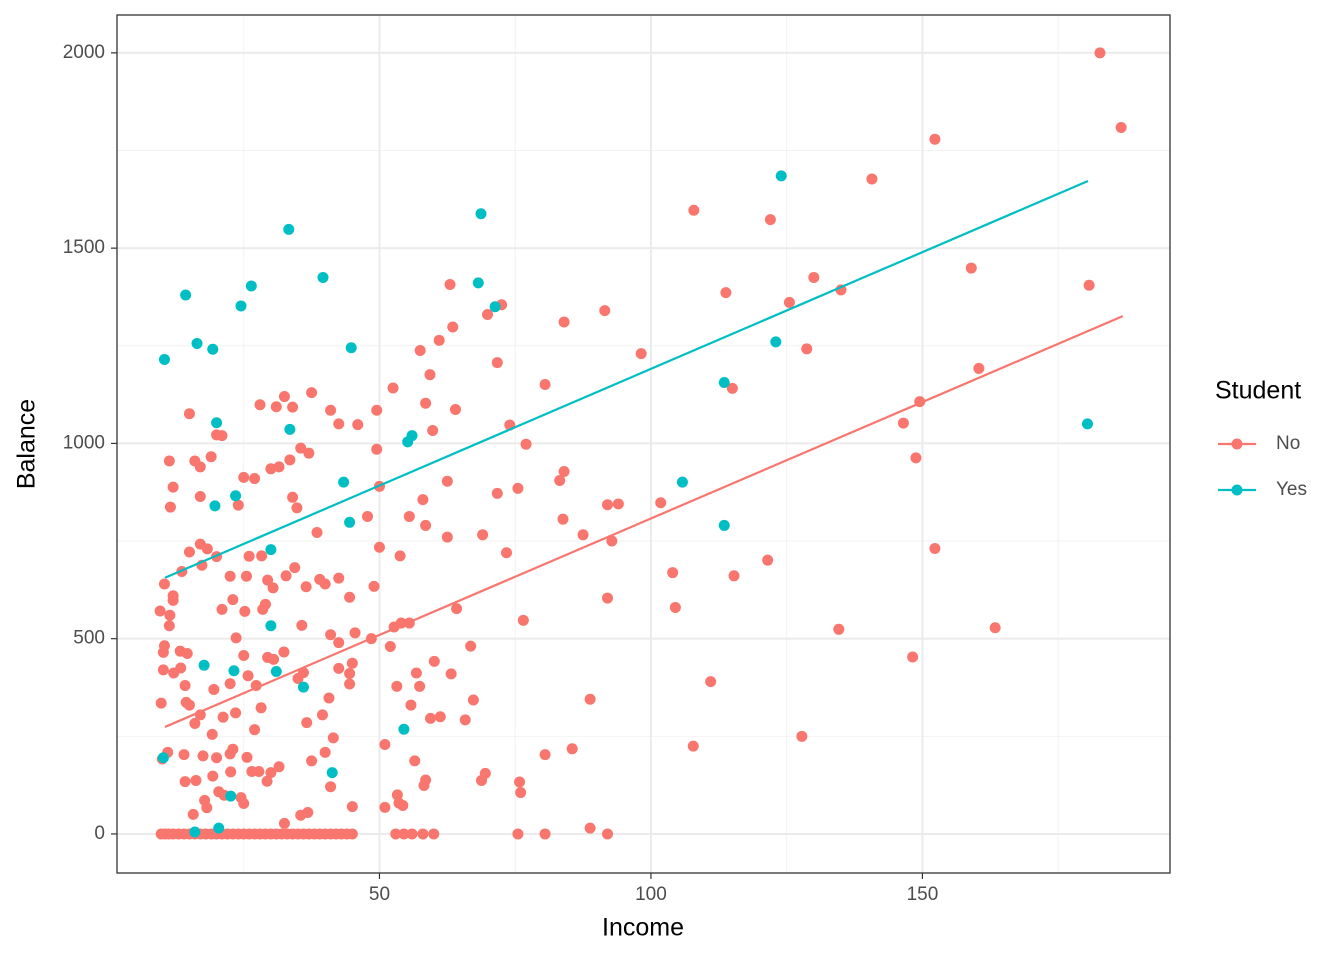 The height and width of the screenshot is (960, 1344). I want to click on y-axis-title: Balance, so click(27, 444).